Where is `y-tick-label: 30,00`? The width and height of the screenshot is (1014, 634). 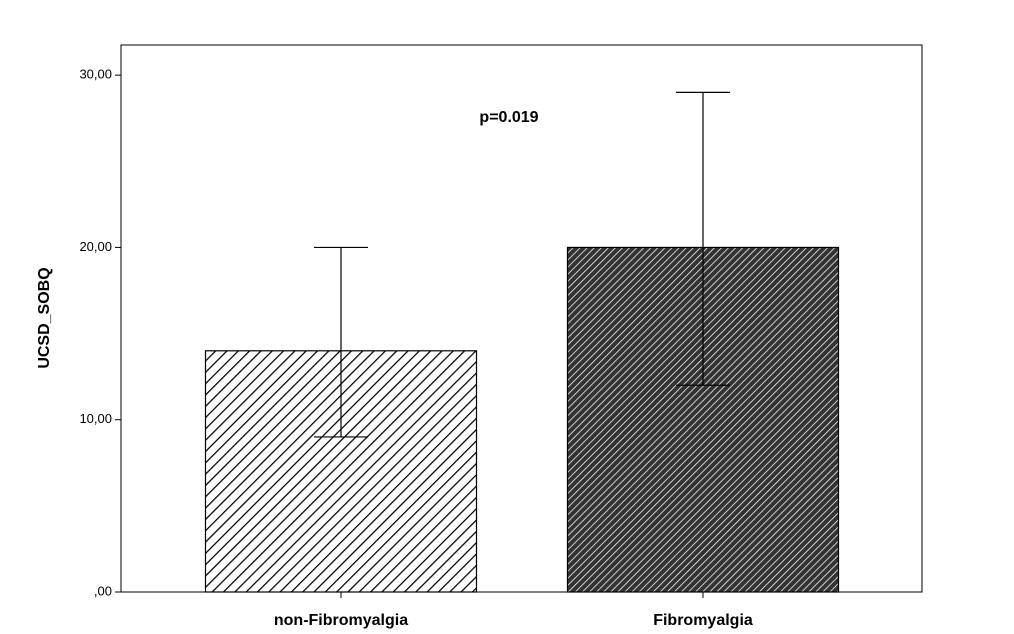
y-tick-label: 30,00 is located at coordinates (95, 74).